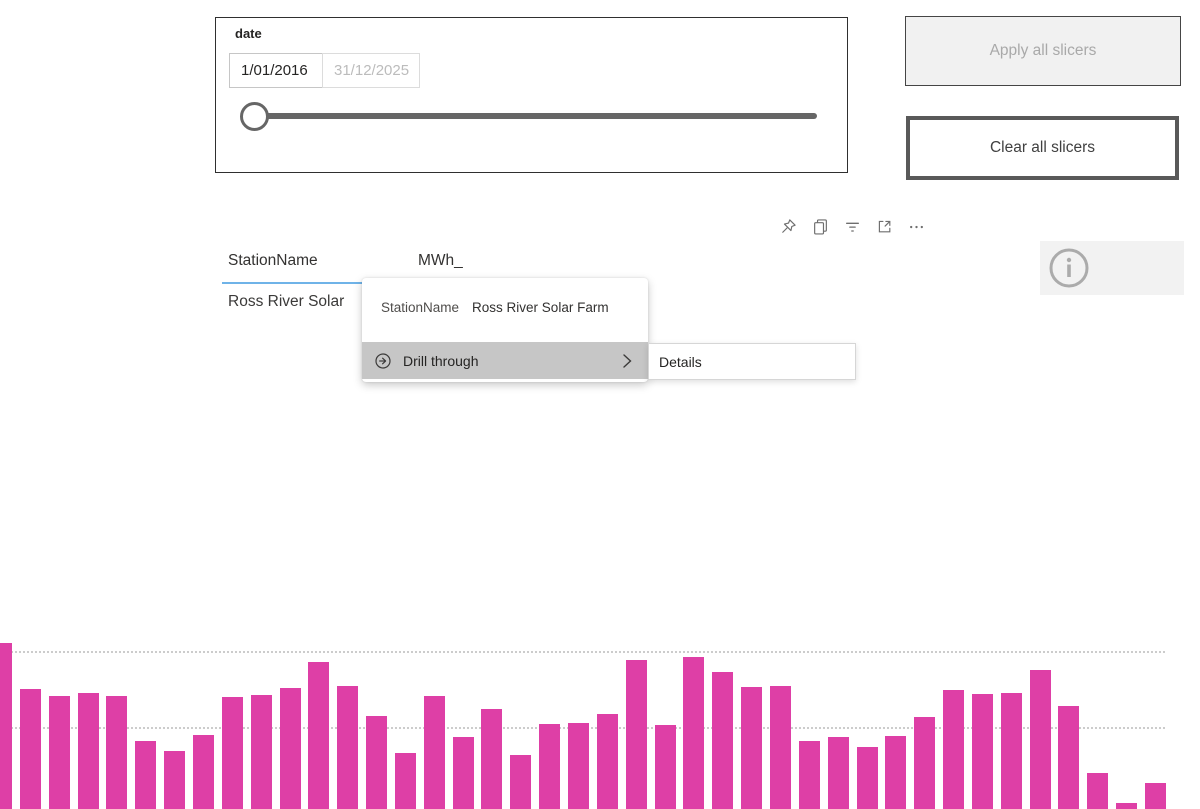 The height and width of the screenshot is (809, 1200). Describe the element at coordinates (531, 95) in the screenshot. I see `date-slicer: date` at that location.